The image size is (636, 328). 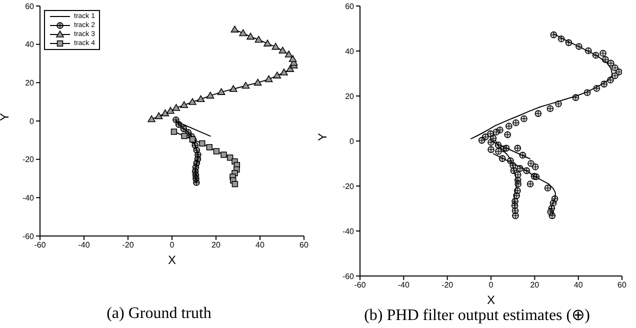 What do you see at coordinates (159, 314) in the screenshot?
I see `text: (a) Ground truth` at bounding box center [159, 314].